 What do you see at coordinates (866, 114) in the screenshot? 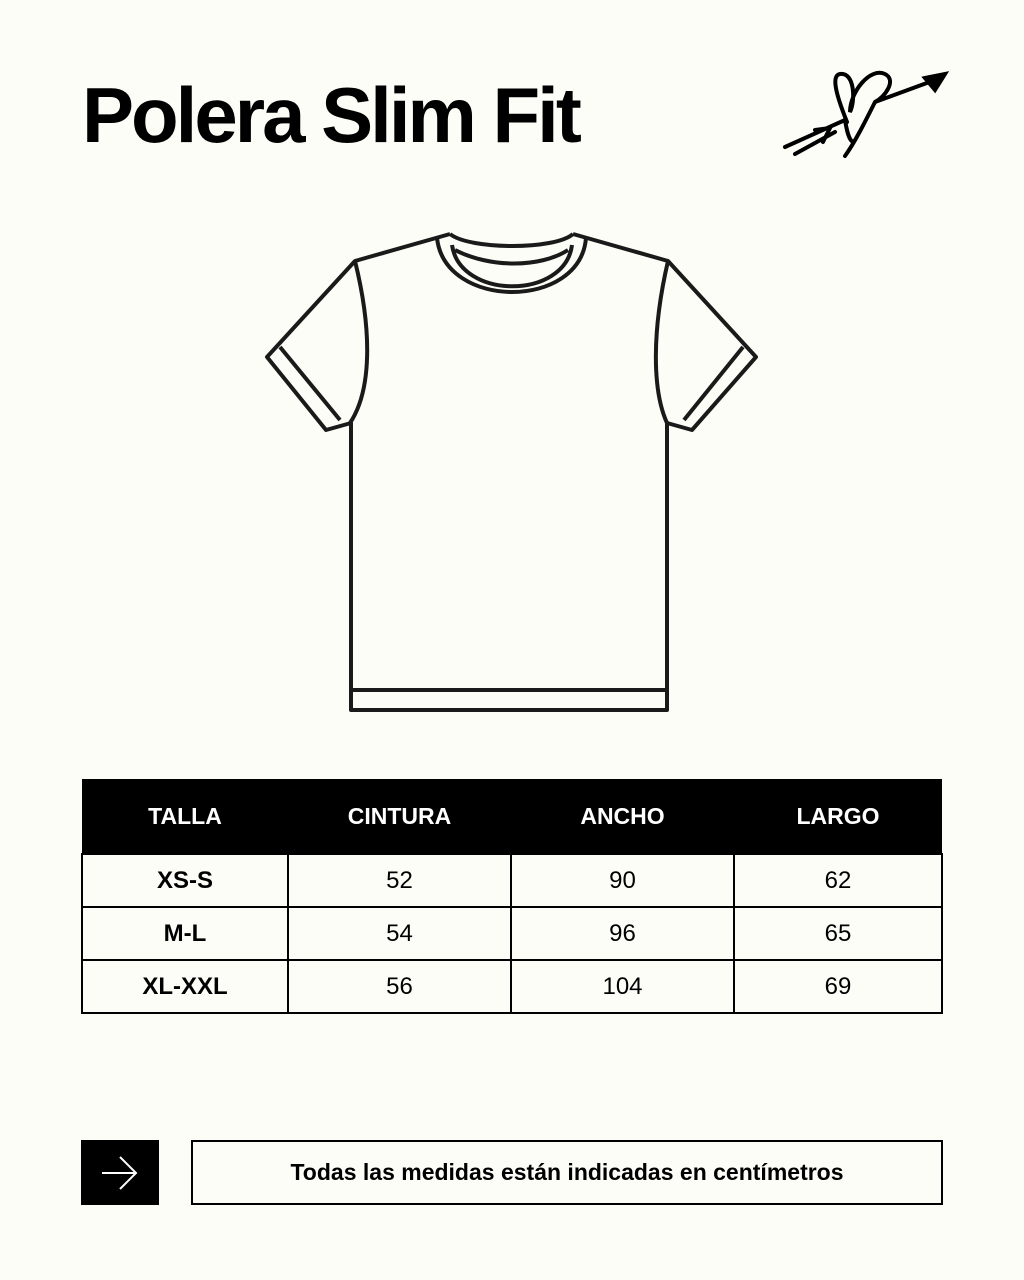
I see `heart-arrow-icon` at bounding box center [866, 114].